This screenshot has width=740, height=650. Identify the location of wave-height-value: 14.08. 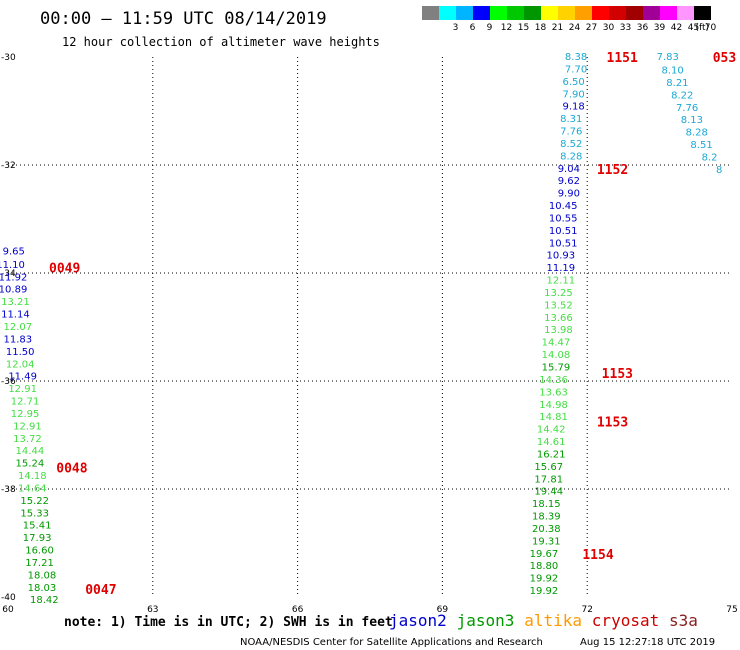
(556, 355).